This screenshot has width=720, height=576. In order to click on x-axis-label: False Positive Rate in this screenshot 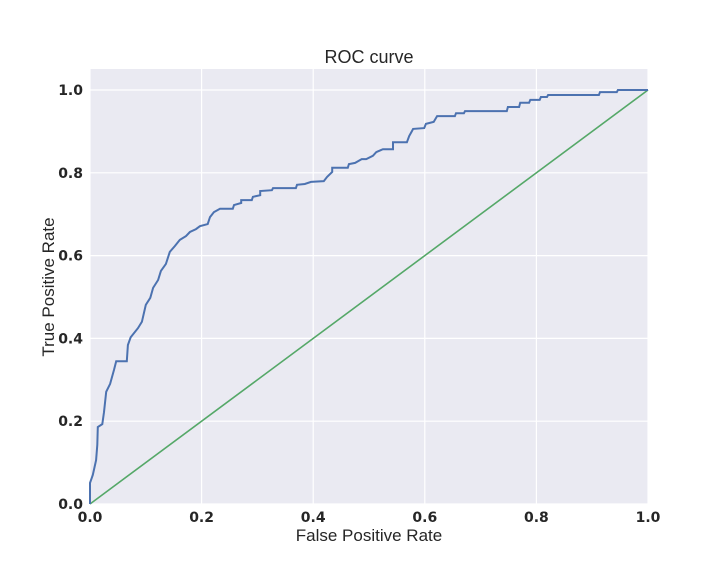, I will do `click(369, 535)`.